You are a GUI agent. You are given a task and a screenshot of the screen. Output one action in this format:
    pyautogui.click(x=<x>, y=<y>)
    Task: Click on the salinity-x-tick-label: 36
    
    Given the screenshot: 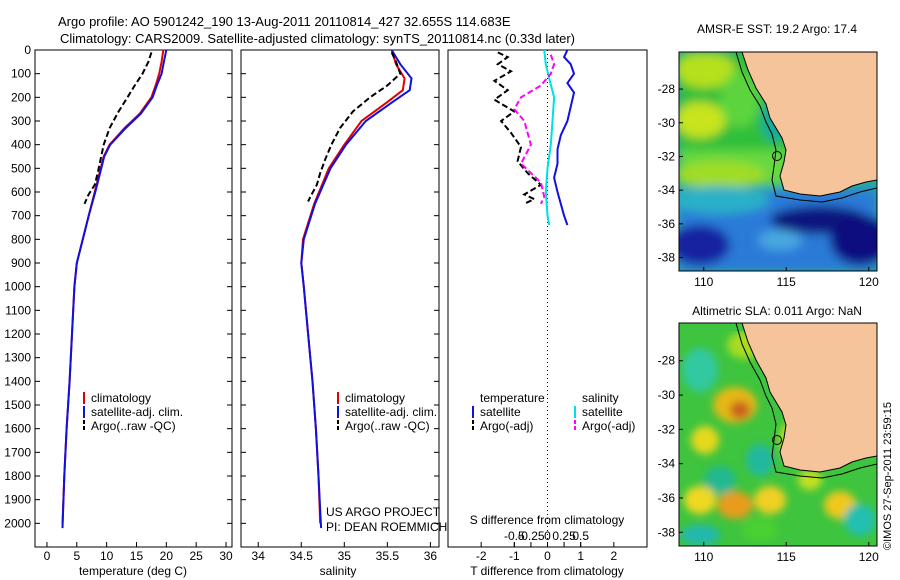 What is the action you would take?
    pyautogui.click(x=431, y=556)
    